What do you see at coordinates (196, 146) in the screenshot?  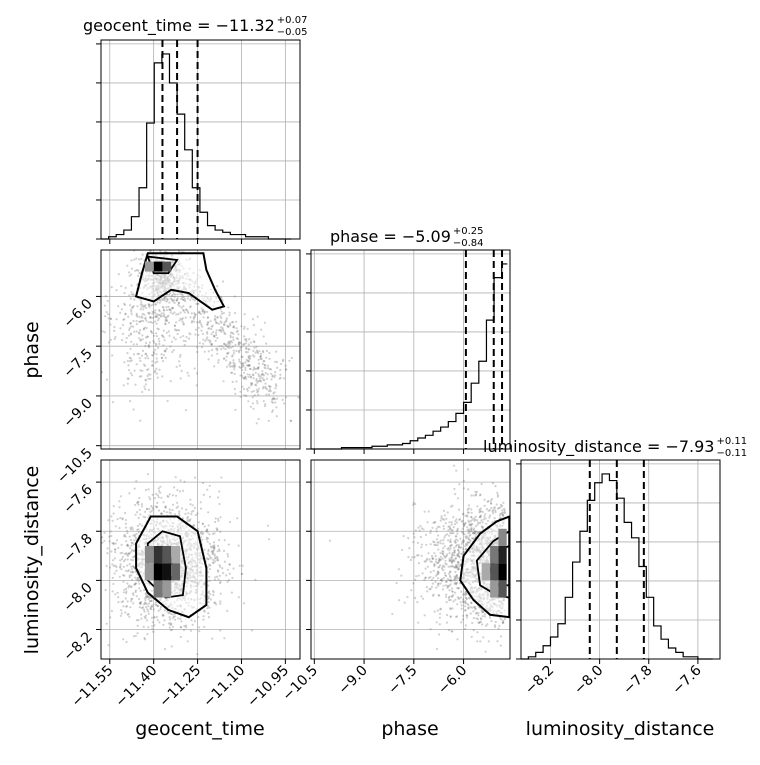 I see `histogram-geocent_time` at bounding box center [196, 146].